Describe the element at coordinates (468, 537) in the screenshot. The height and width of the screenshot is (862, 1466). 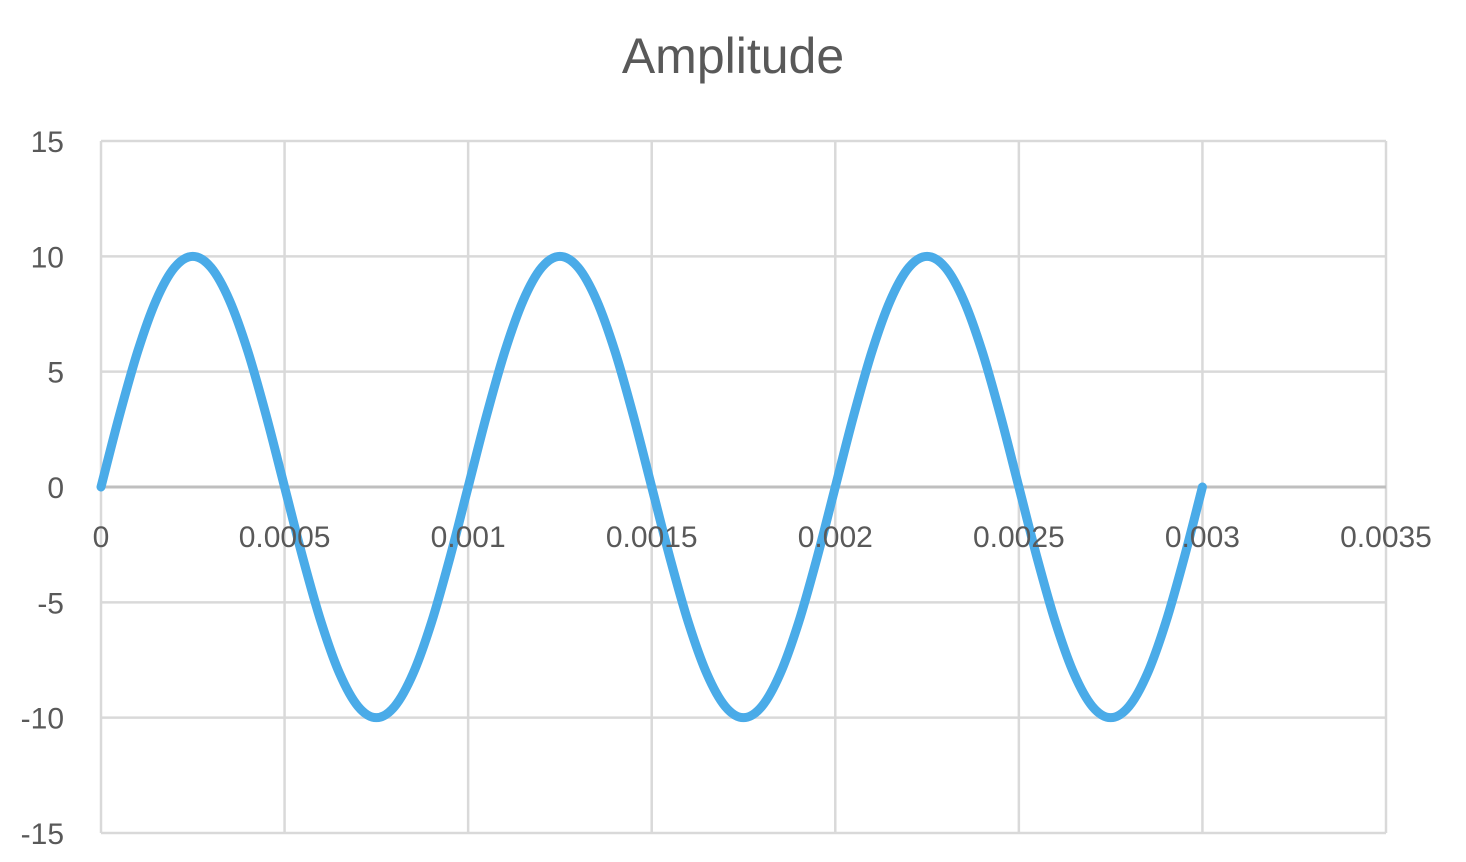
I see `x-tick-label: 0.001` at that location.